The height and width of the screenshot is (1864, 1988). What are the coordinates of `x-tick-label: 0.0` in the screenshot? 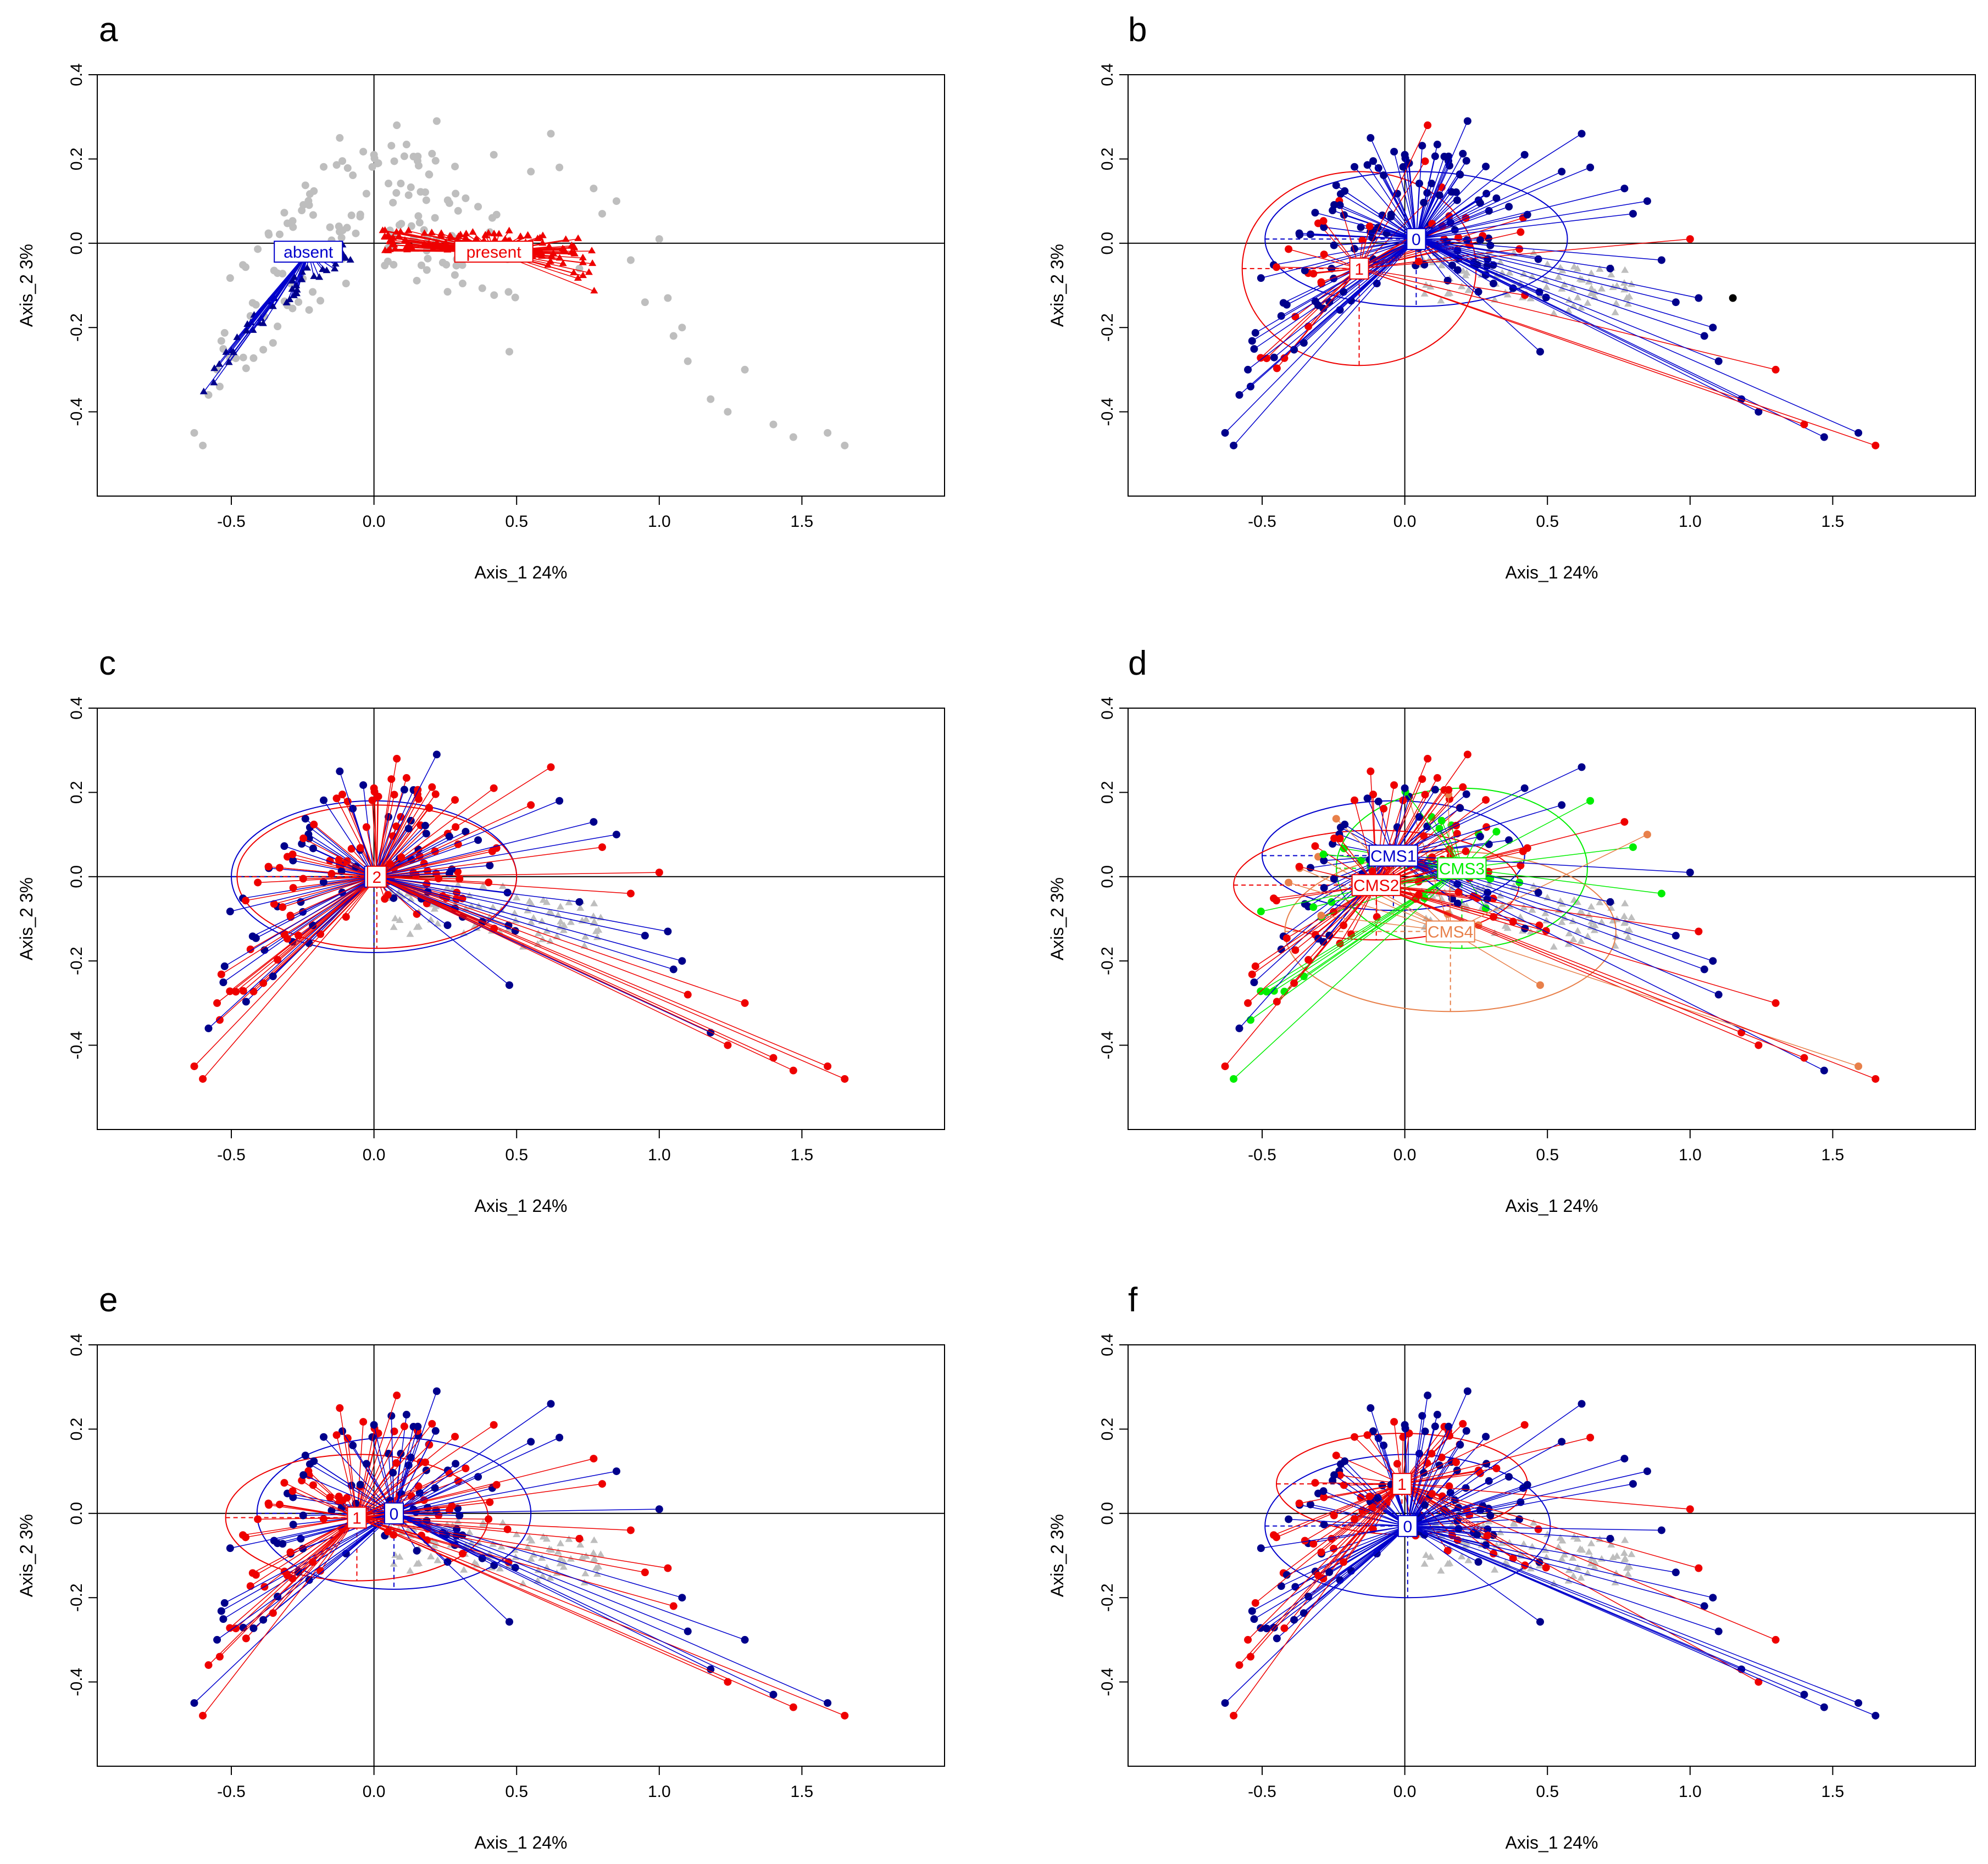 It's located at (374, 1792).